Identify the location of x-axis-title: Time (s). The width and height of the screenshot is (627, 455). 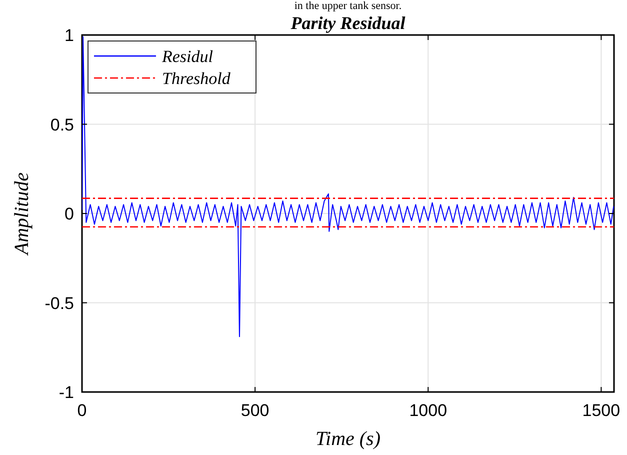
(348, 439).